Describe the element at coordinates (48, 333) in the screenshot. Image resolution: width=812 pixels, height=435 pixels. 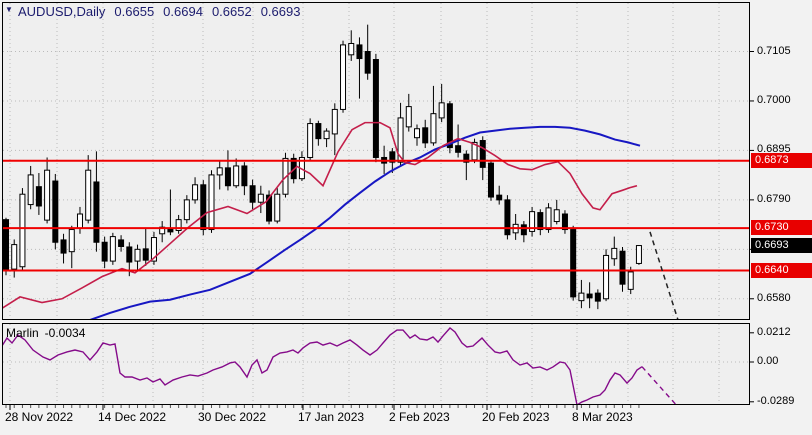
I see `indicator-label: Marlin -0.0034` at that location.